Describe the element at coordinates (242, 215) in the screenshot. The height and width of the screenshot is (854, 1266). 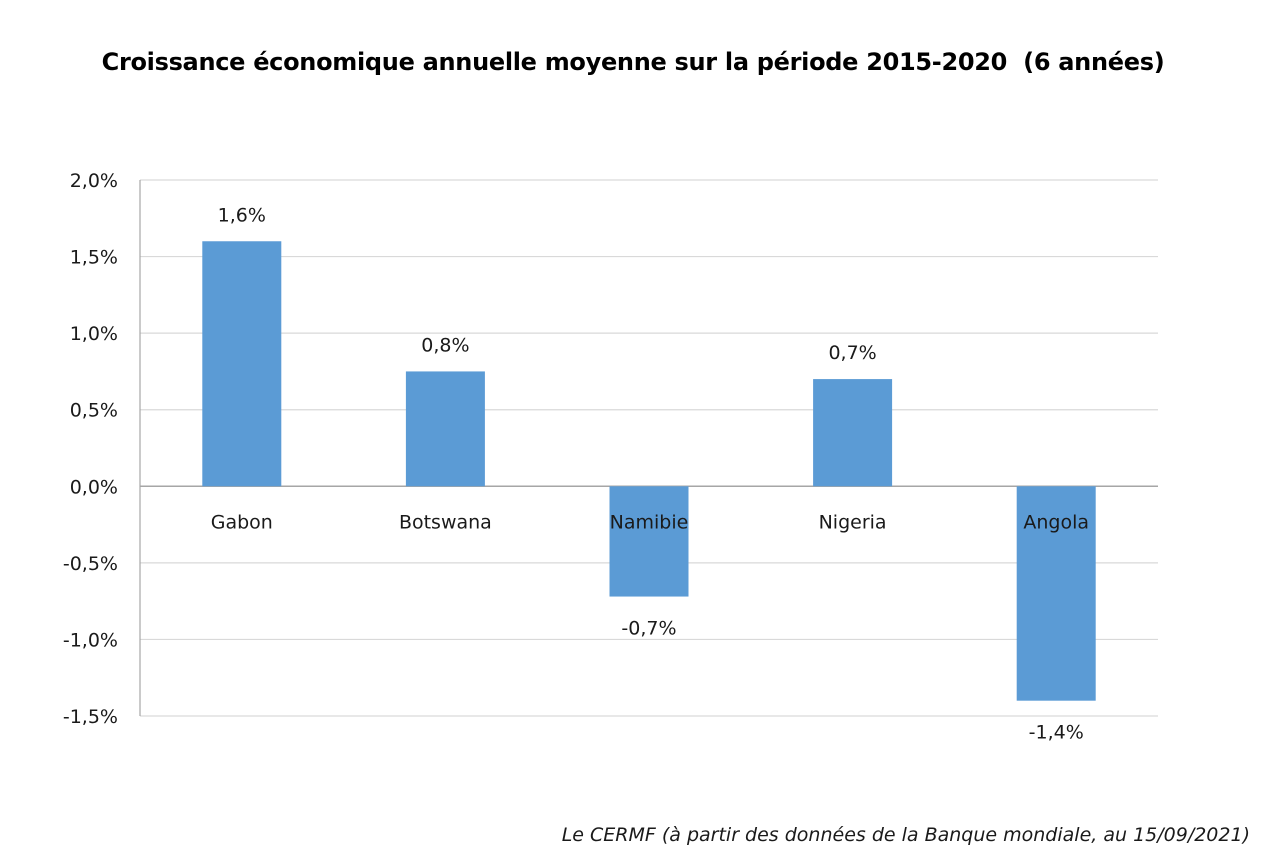
I see `data-label: 1,6%` at that location.